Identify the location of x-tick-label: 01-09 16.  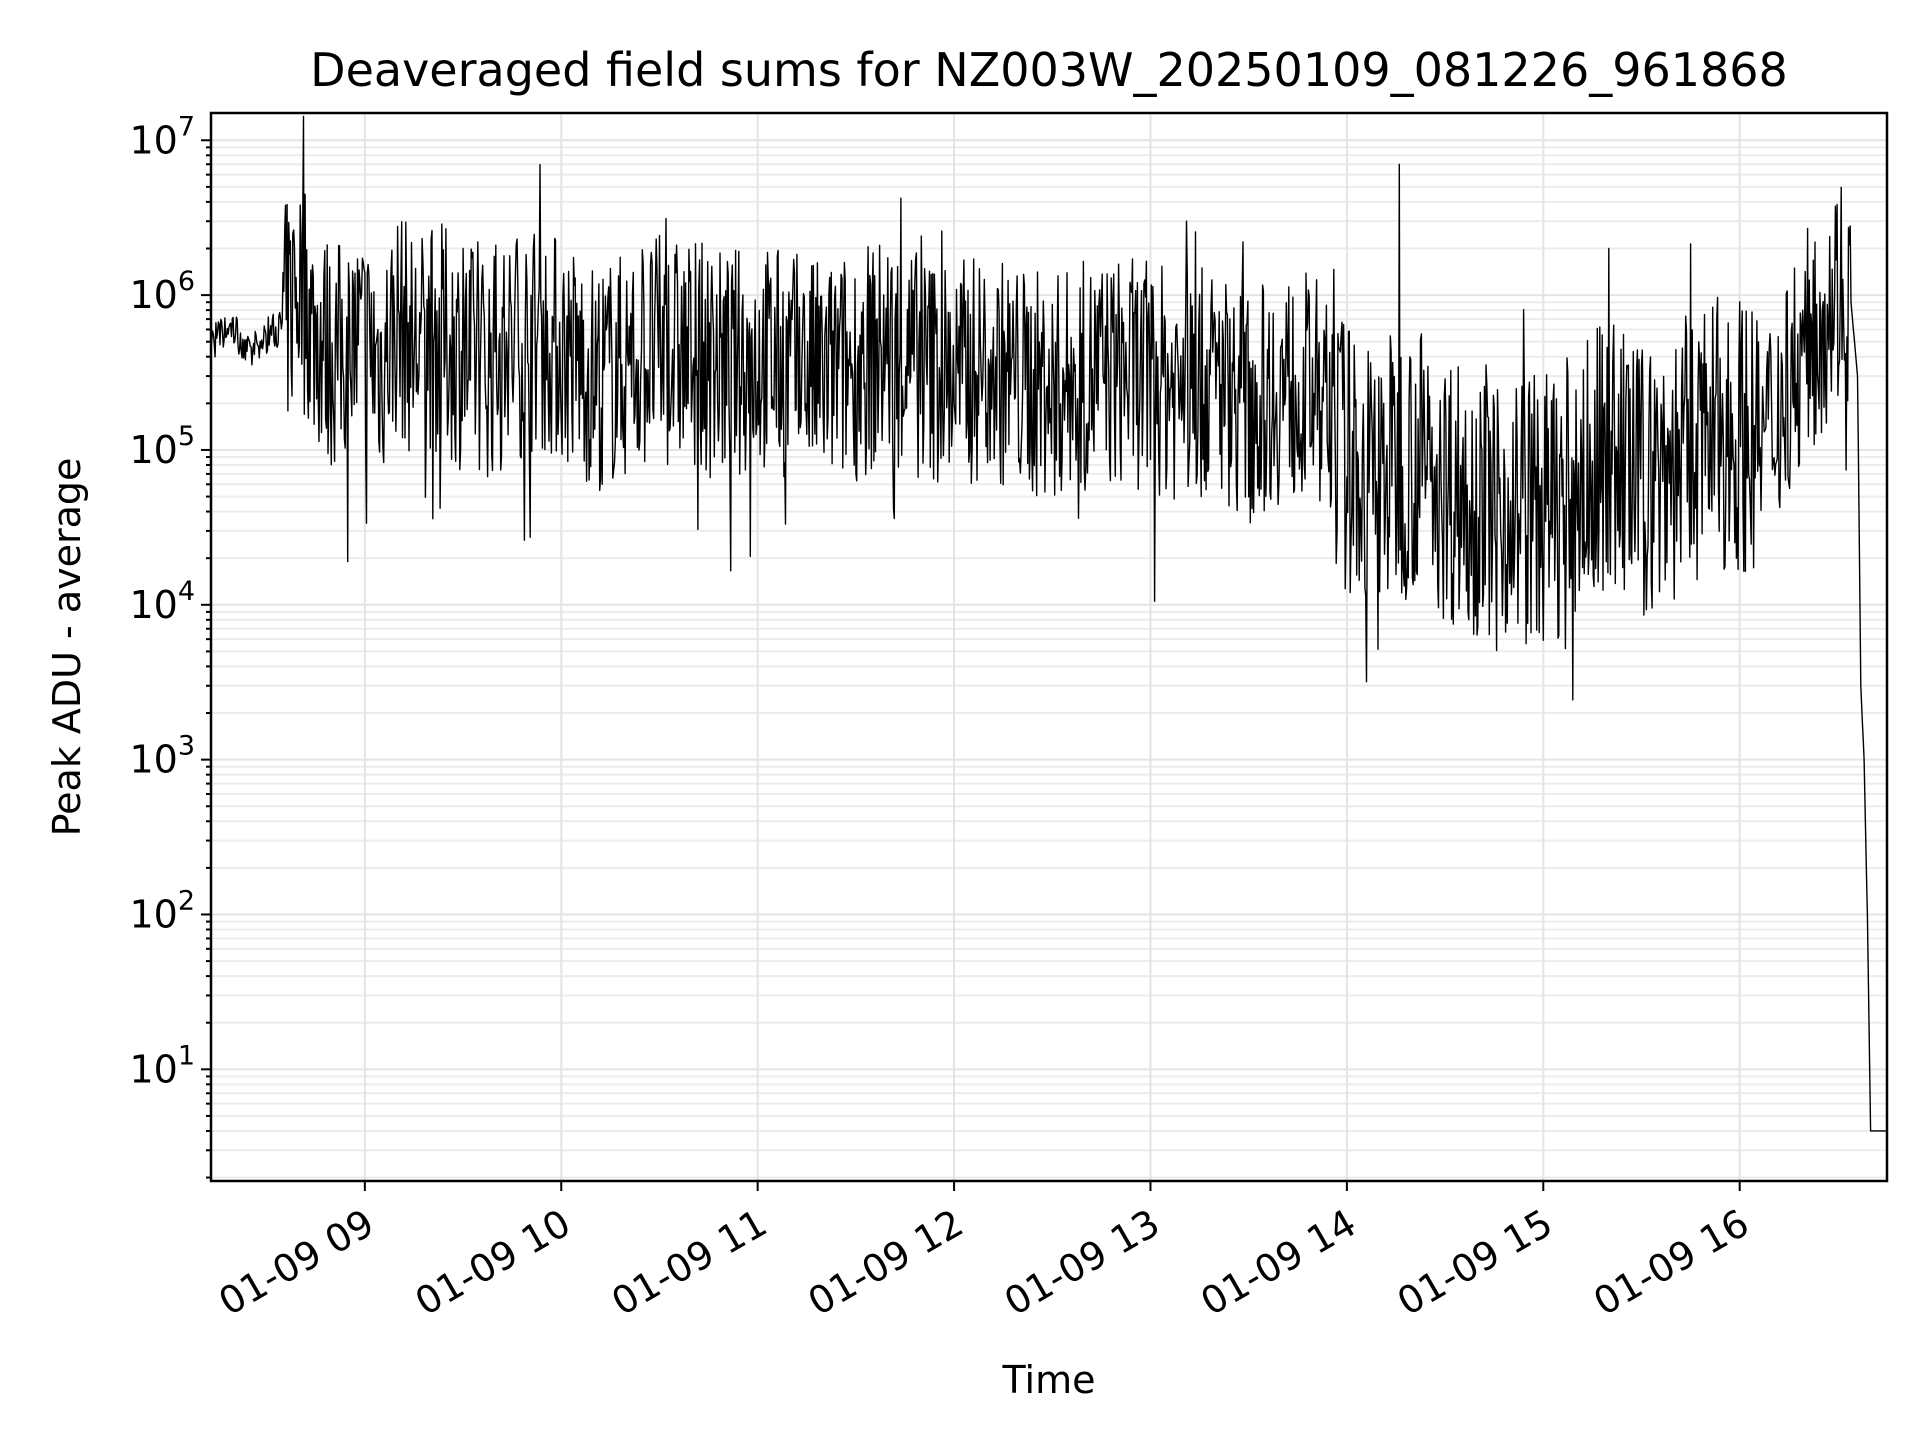
(1671, 1263).